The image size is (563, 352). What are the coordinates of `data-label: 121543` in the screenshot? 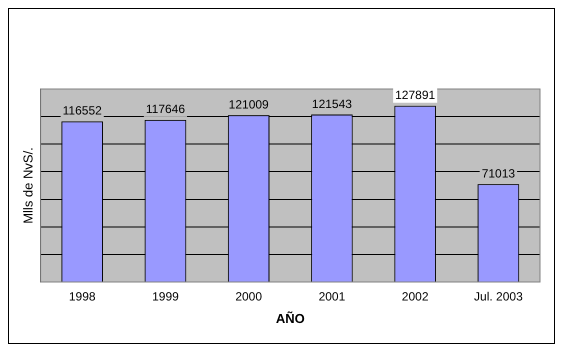 It's located at (332, 103).